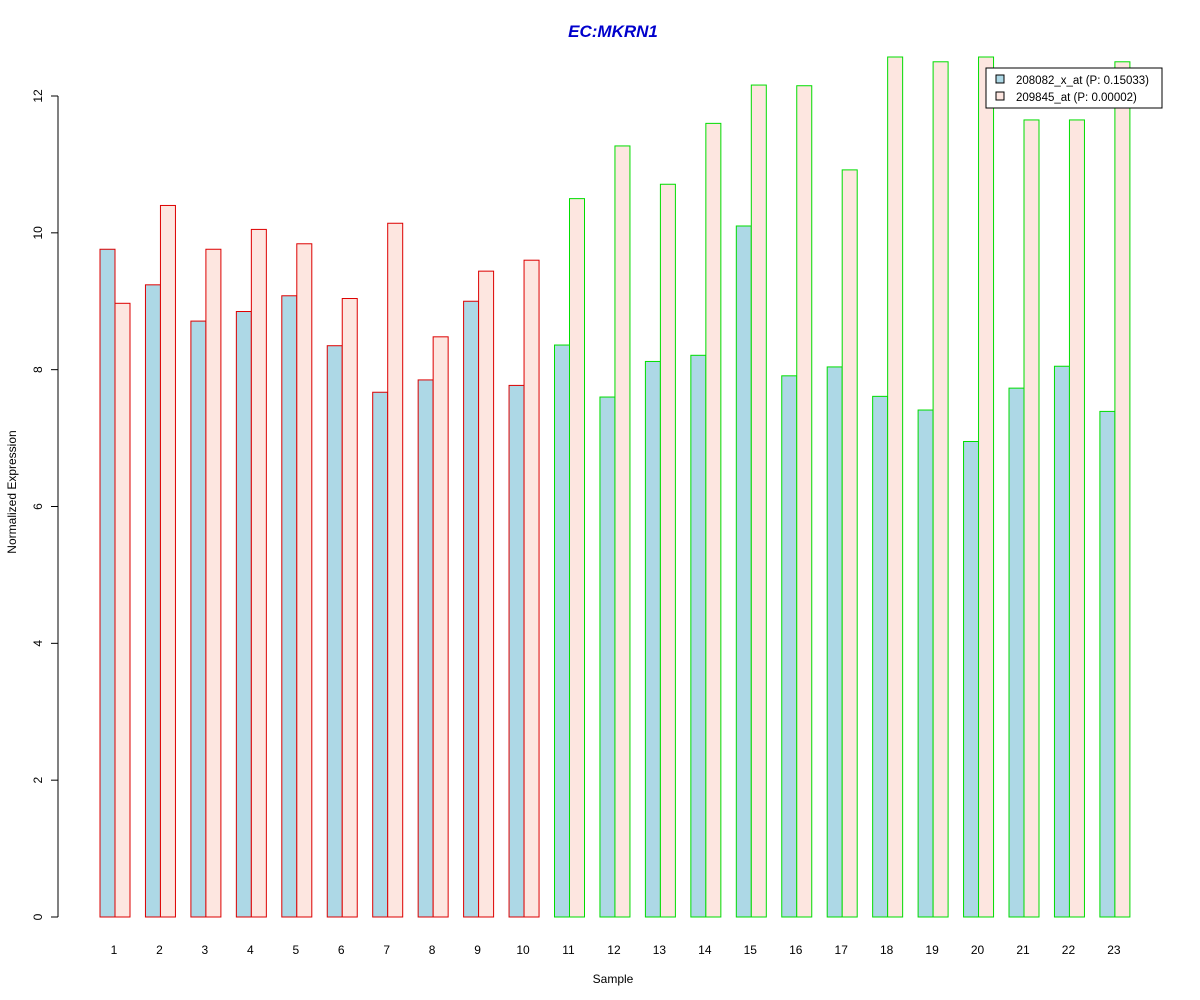  Describe the element at coordinates (568, 950) in the screenshot. I see `x-tick-label-11: 11` at that location.